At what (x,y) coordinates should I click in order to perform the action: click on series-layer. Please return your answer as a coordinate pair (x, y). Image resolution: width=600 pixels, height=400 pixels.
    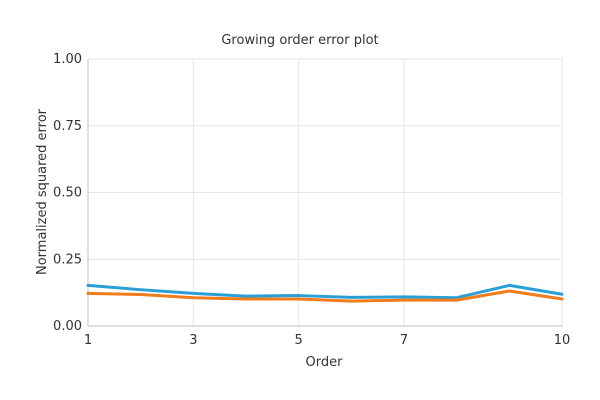
    Looking at the image, I should click on (325, 293).